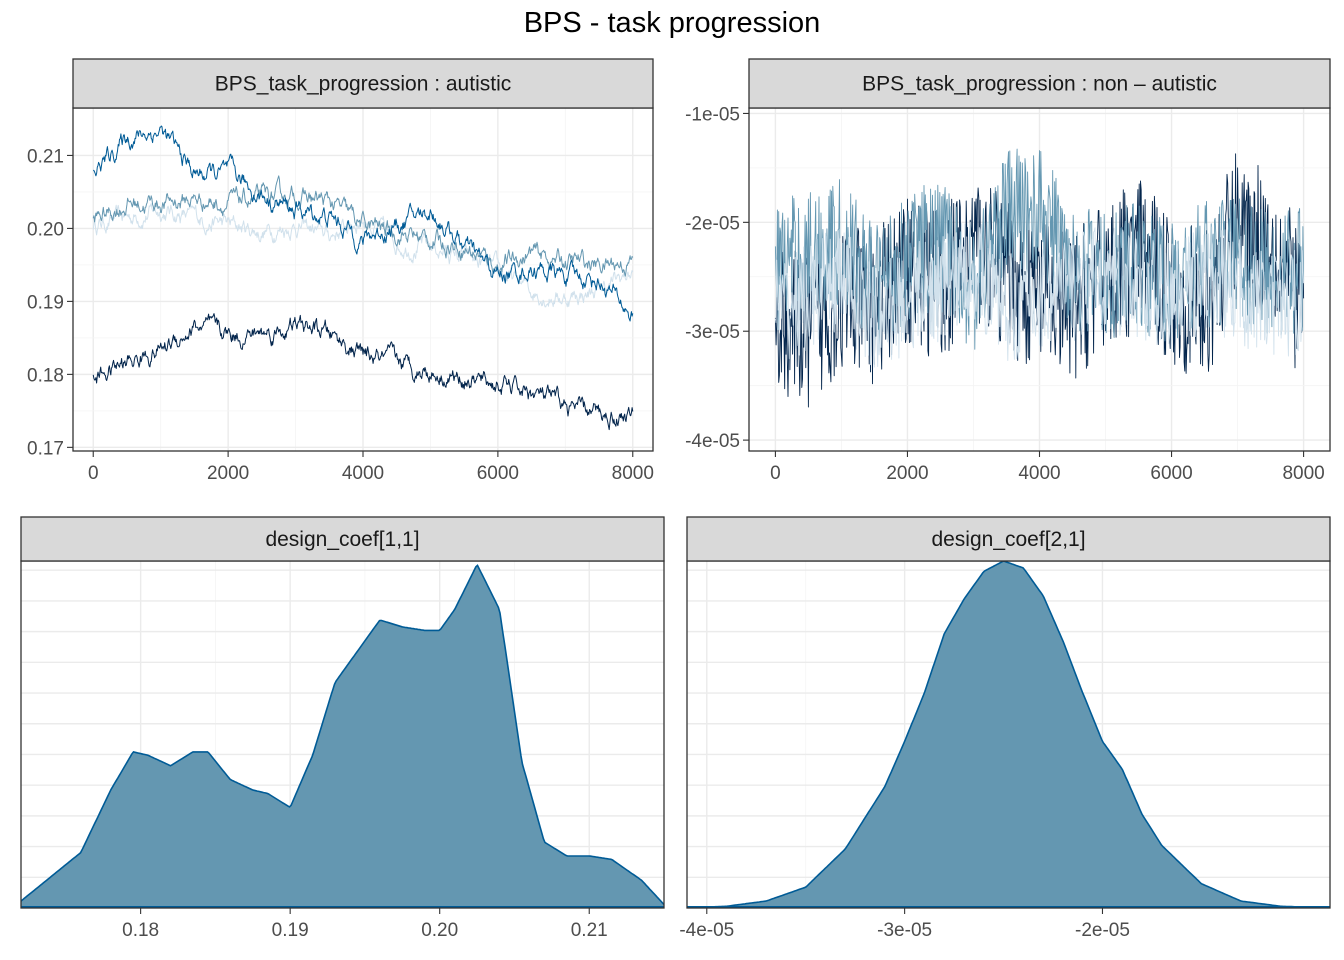  I want to click on strip-label: BPS_task_progression : non – autistic, so click(1039, 84).